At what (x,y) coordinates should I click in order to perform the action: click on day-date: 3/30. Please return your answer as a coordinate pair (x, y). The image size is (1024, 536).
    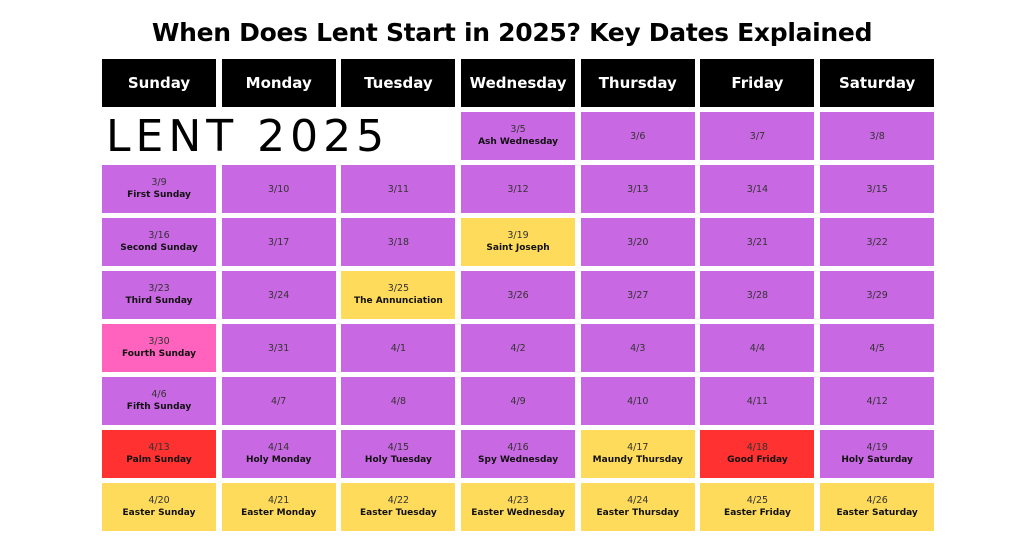
    Looking at the image, I should click on (159, 341).